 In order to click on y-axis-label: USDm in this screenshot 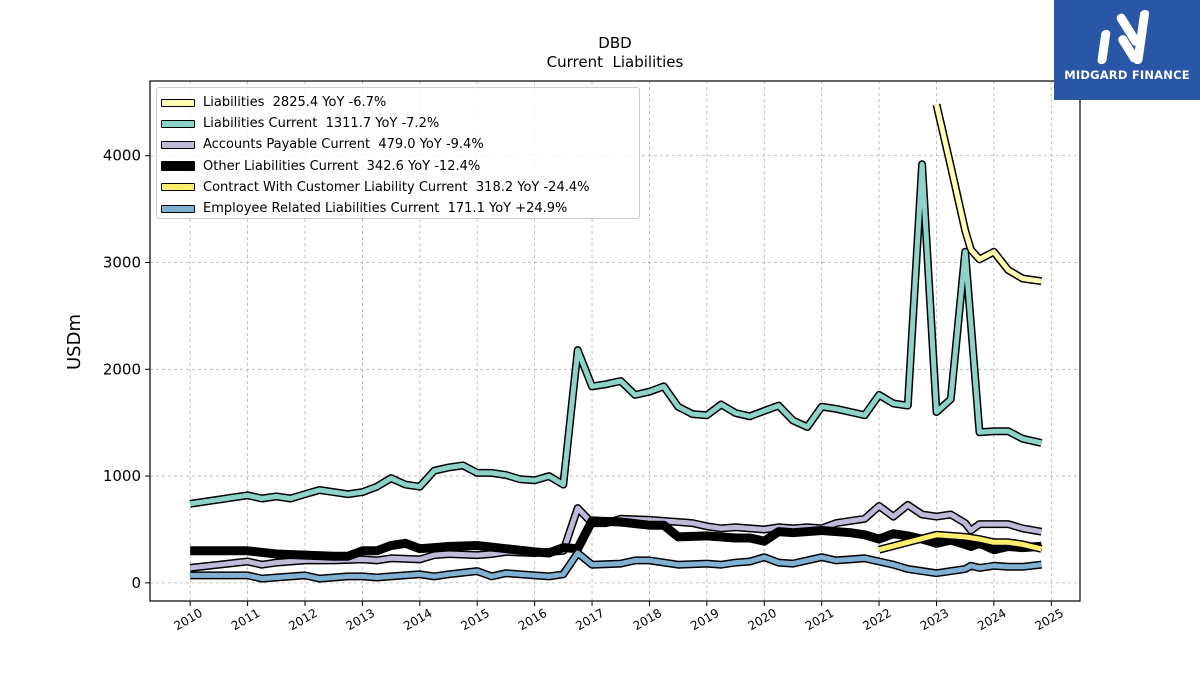, I will do `click(74, 342)`.